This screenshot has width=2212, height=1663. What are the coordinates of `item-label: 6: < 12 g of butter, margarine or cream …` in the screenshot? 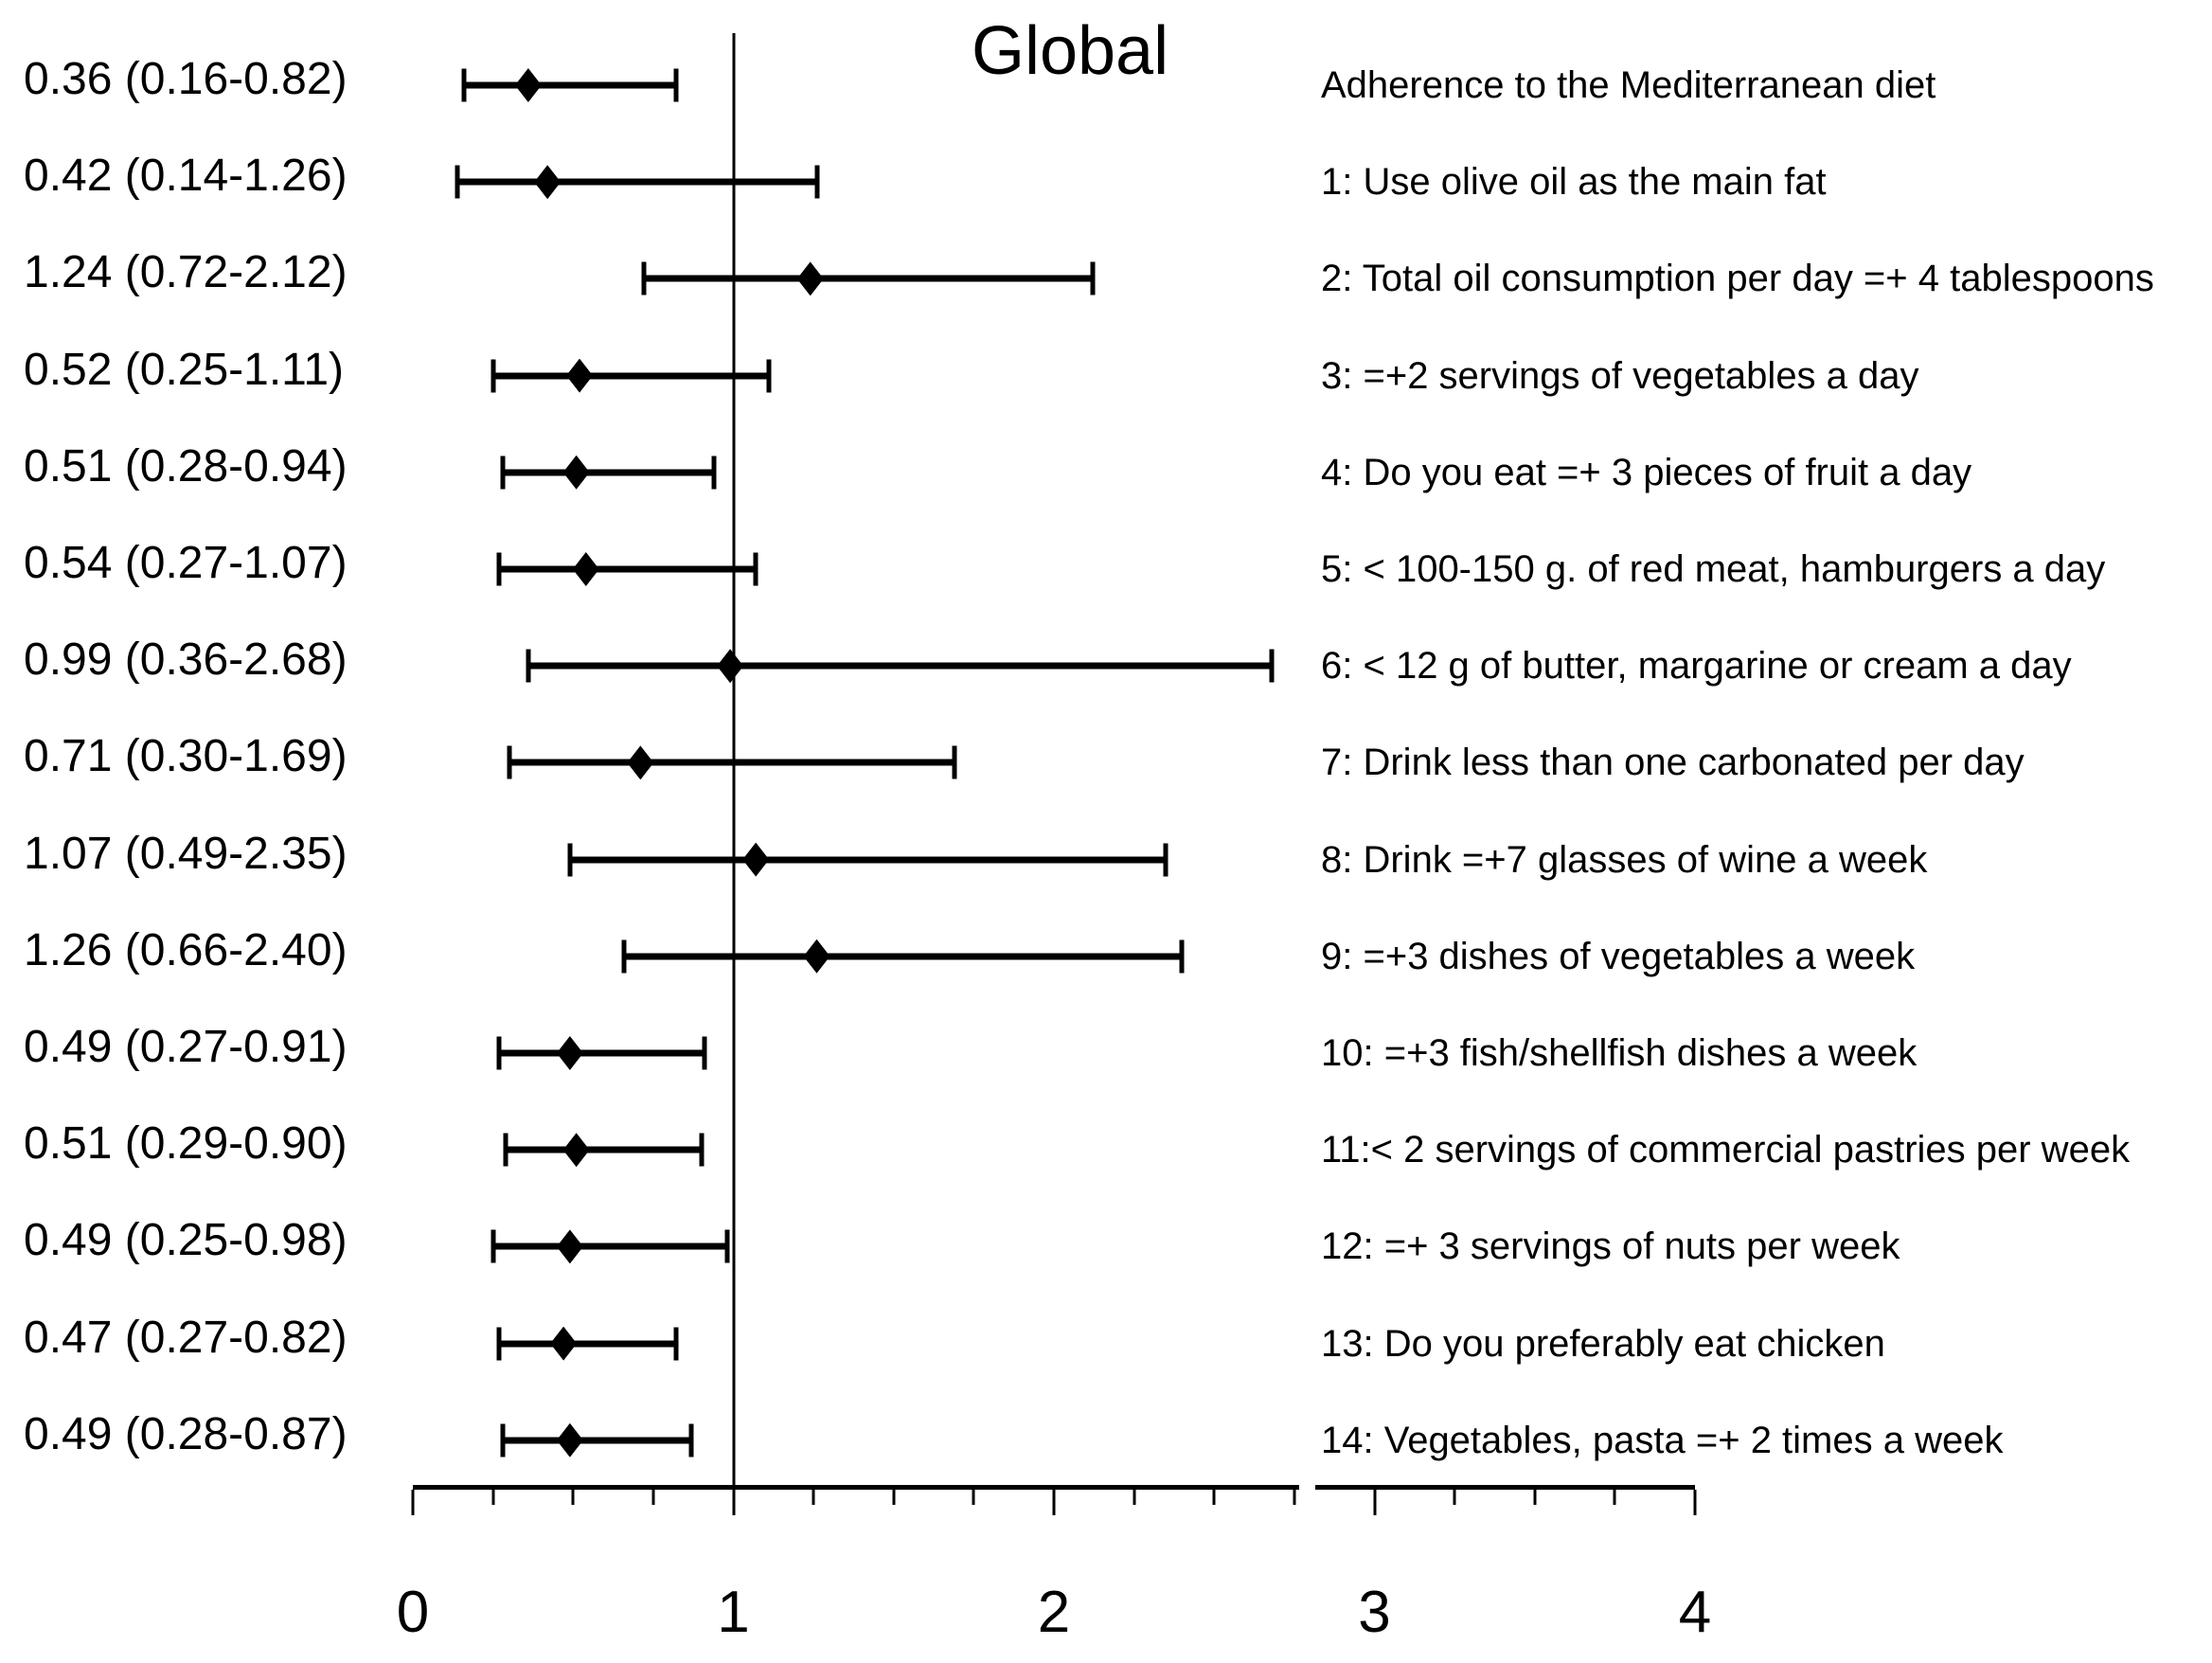 It's located at (1696, 666).